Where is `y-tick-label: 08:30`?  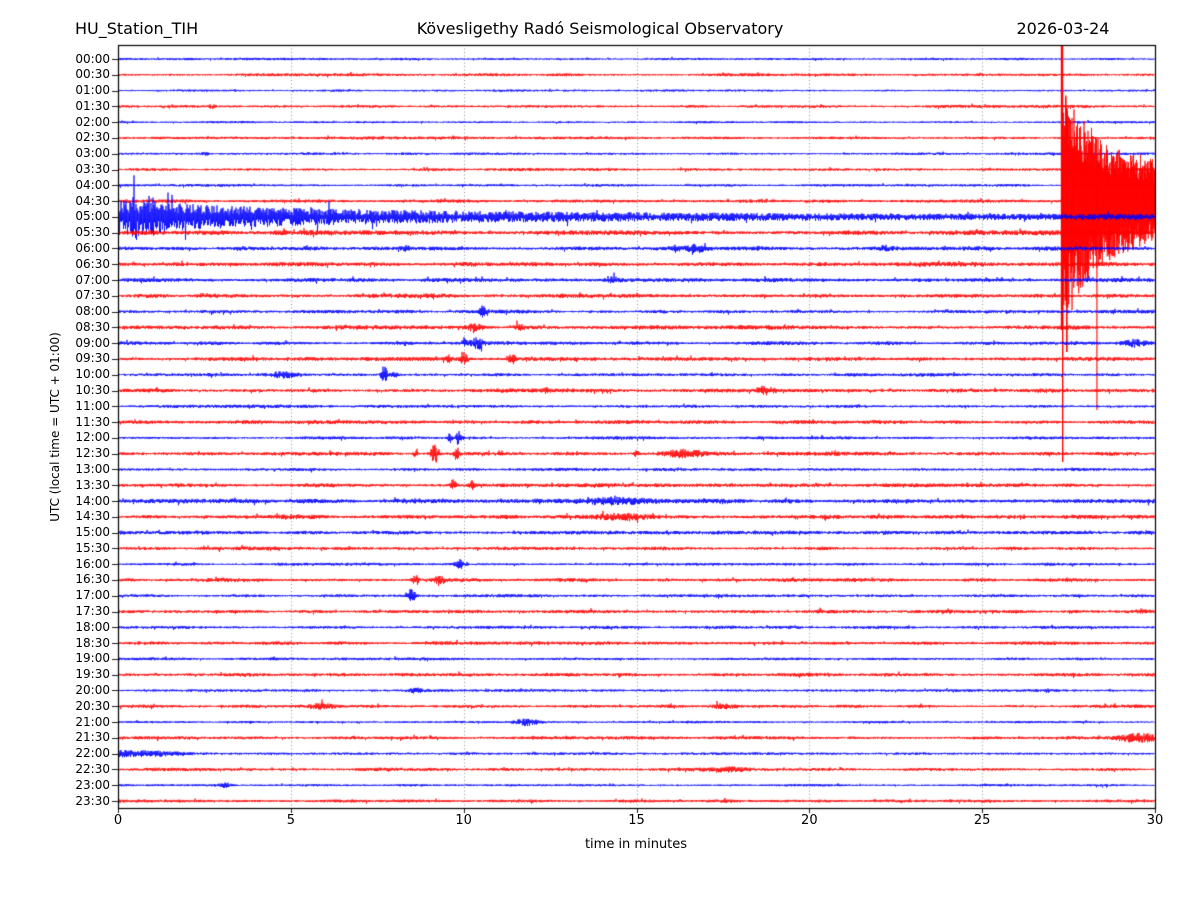 y-tick-label: 08:30 is located at coordinates (92, 326).